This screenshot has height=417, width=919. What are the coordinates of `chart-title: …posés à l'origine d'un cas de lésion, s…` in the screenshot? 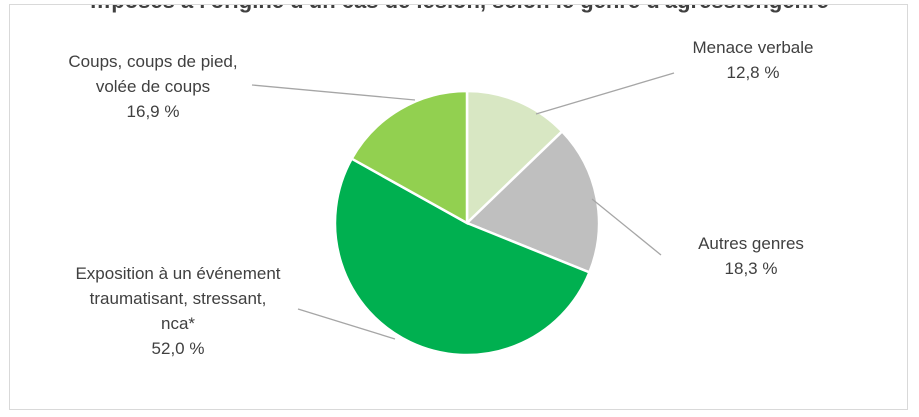 It's located at (458, 9).